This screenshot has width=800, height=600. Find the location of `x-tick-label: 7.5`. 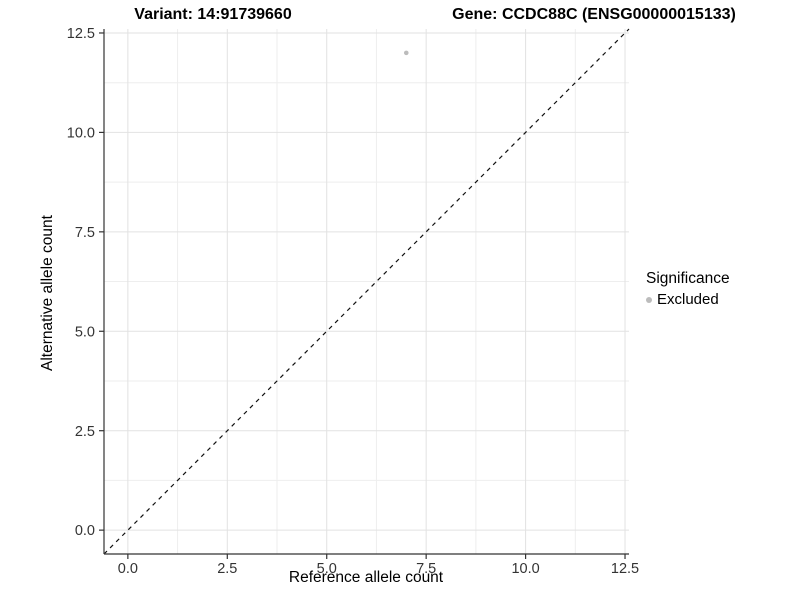

x-tick-label: 7.5 is located at coordinates (426, 569).